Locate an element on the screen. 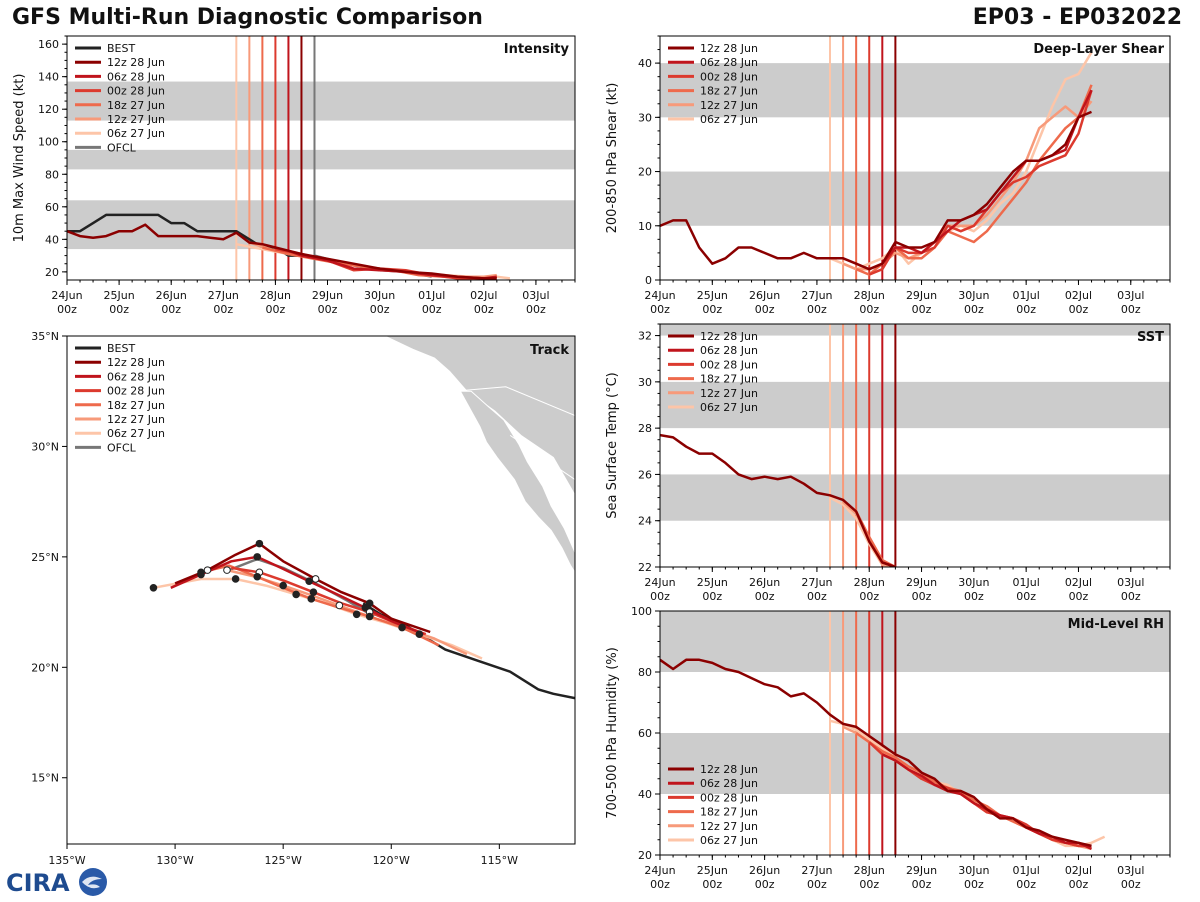  panel-title: Track is located at coordinates (549, 350).